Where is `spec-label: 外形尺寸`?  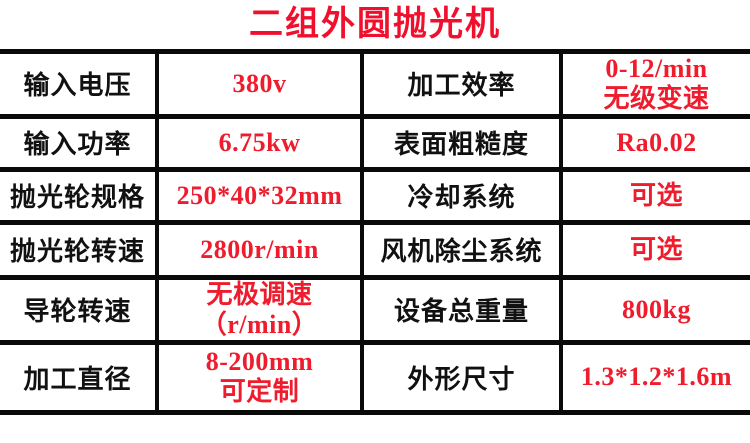
spec-label: 外形尺寸 is located at coordinates (460, 377).